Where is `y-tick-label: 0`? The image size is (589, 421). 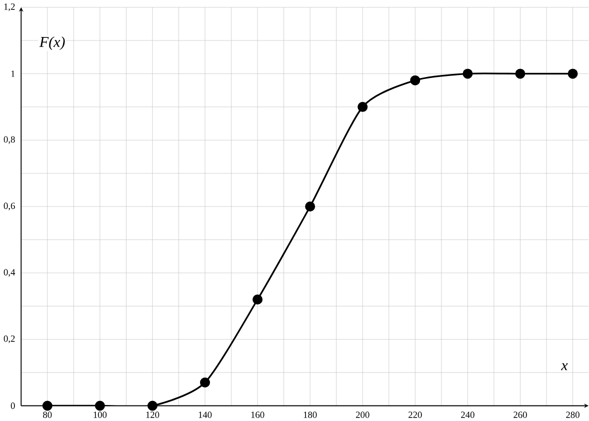
y-tick-label: 0 is located at coordinates (12, 405).